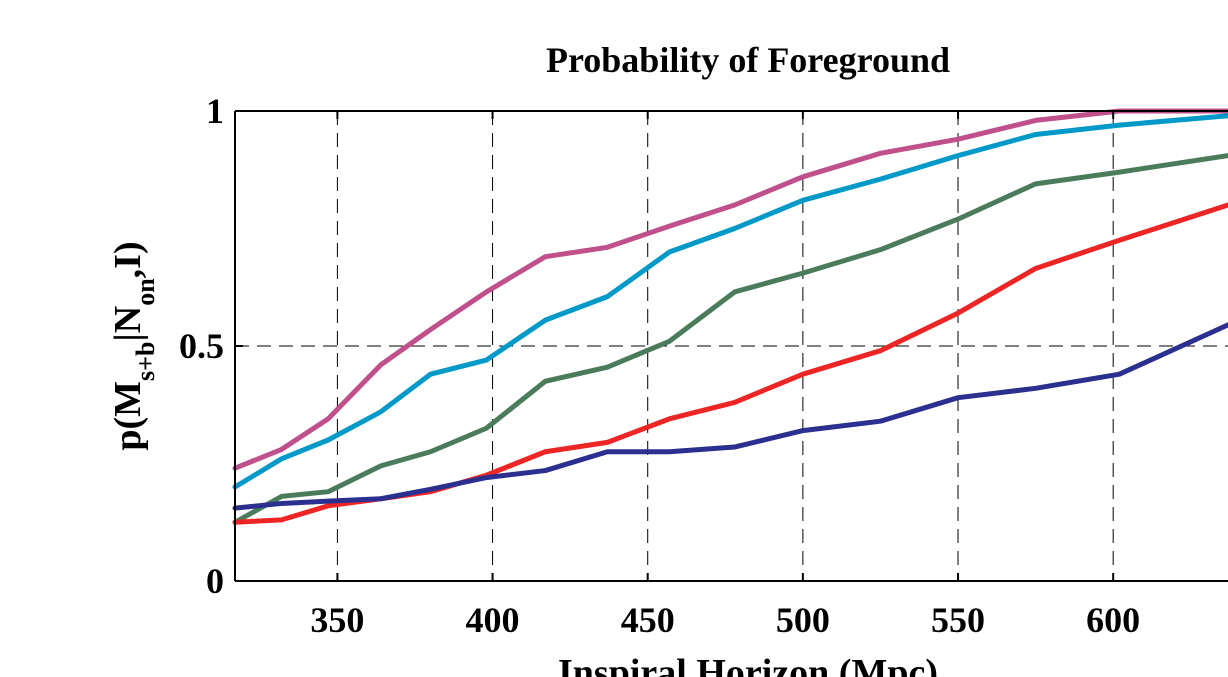 The width and height of the screenshot is (1228, 677). What do you see at coordinates (725, 620) in the screenshot?
I see `x-tick-labels: 350 400 450 500 550 600` at bounding box center [725, 620].